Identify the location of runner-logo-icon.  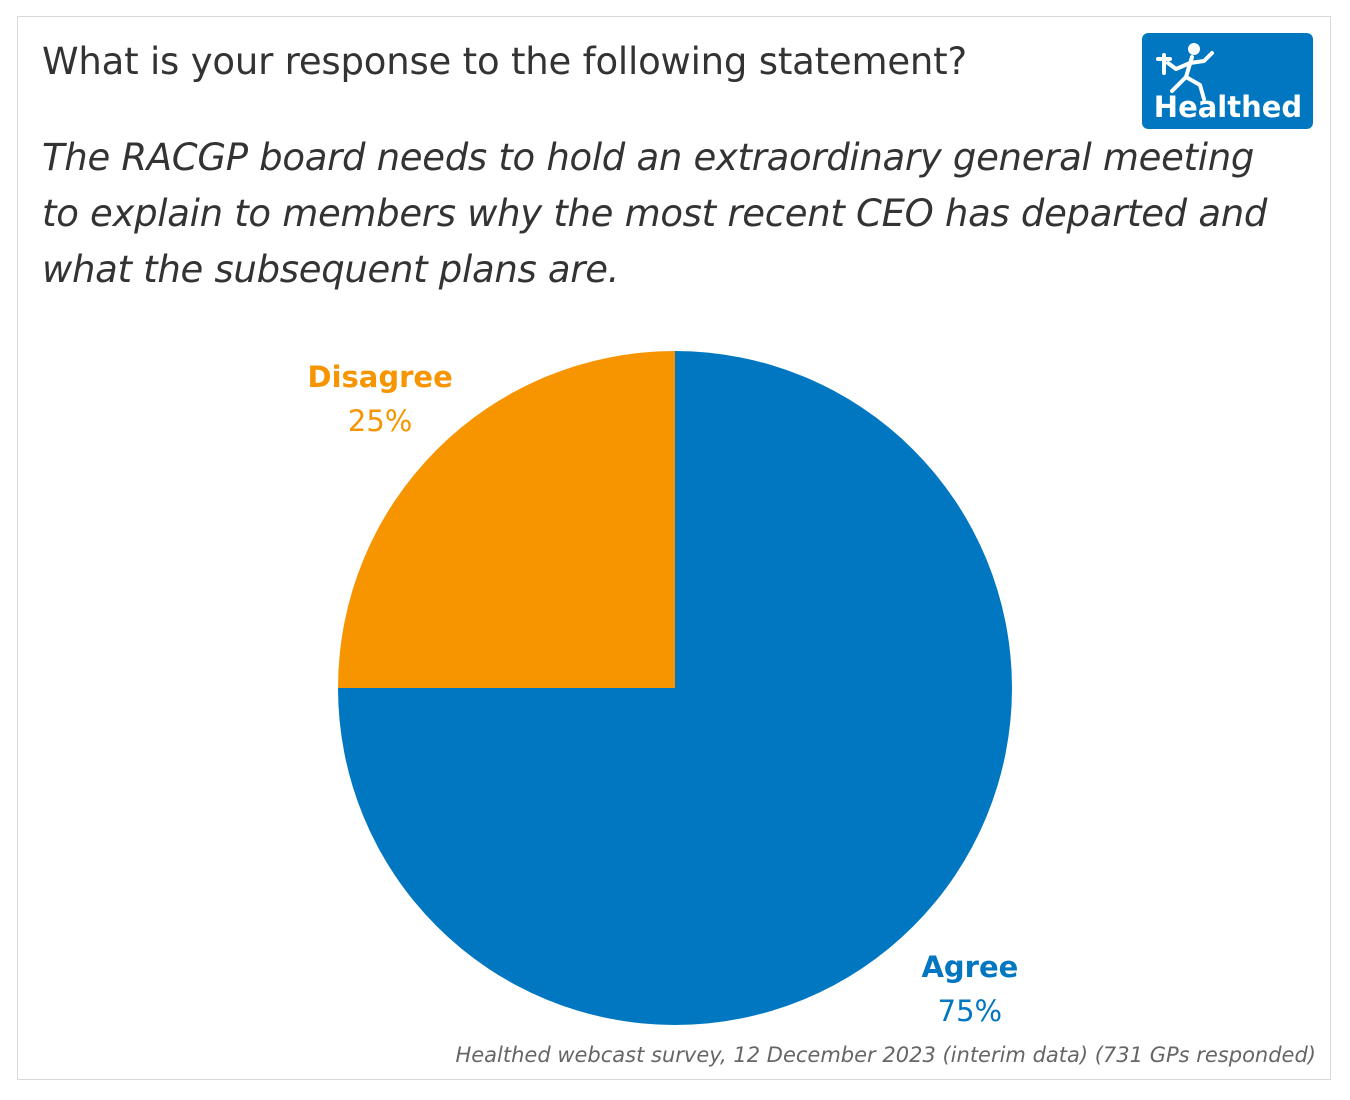
(1185, 72).